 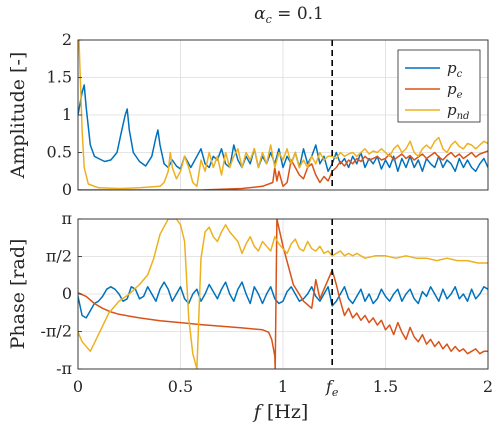 I want to click on amplitude-series-pe, so click(x=283, y=170).